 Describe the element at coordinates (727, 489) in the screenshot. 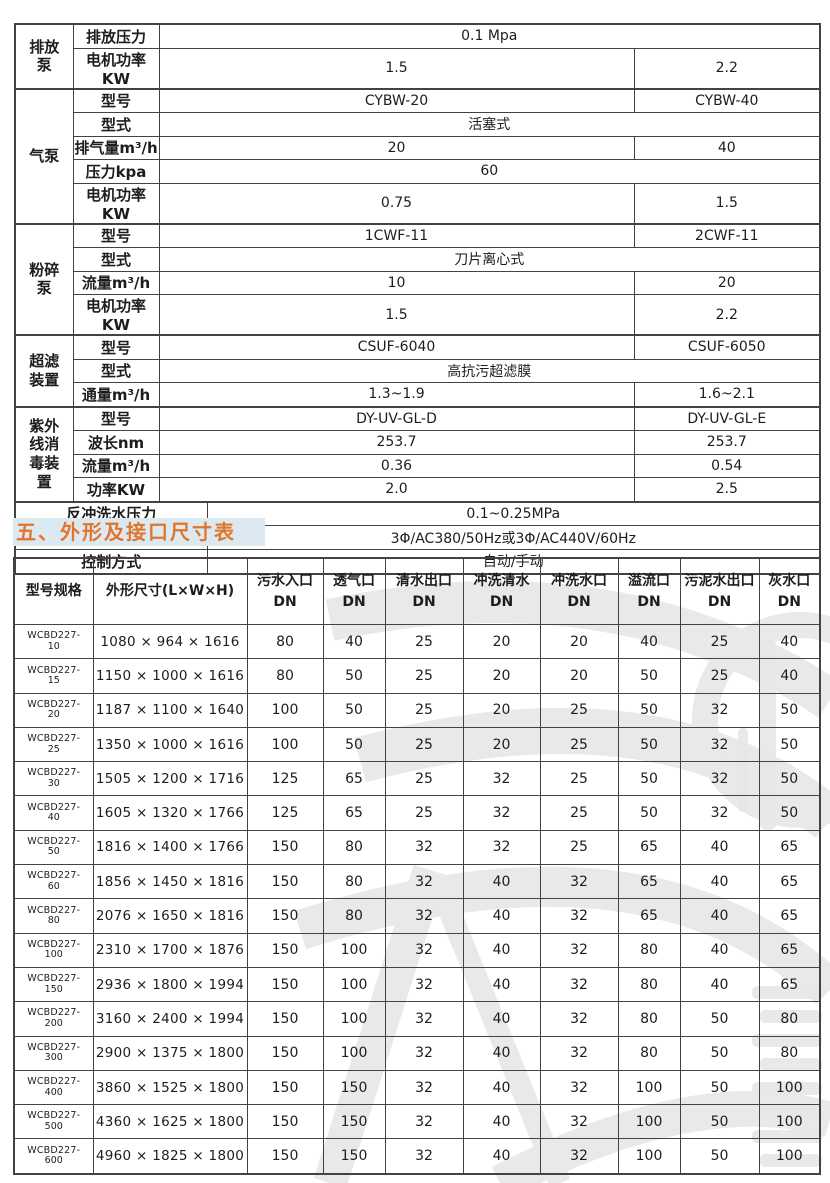

I see `spec-value-col2: 2.5` at that location.